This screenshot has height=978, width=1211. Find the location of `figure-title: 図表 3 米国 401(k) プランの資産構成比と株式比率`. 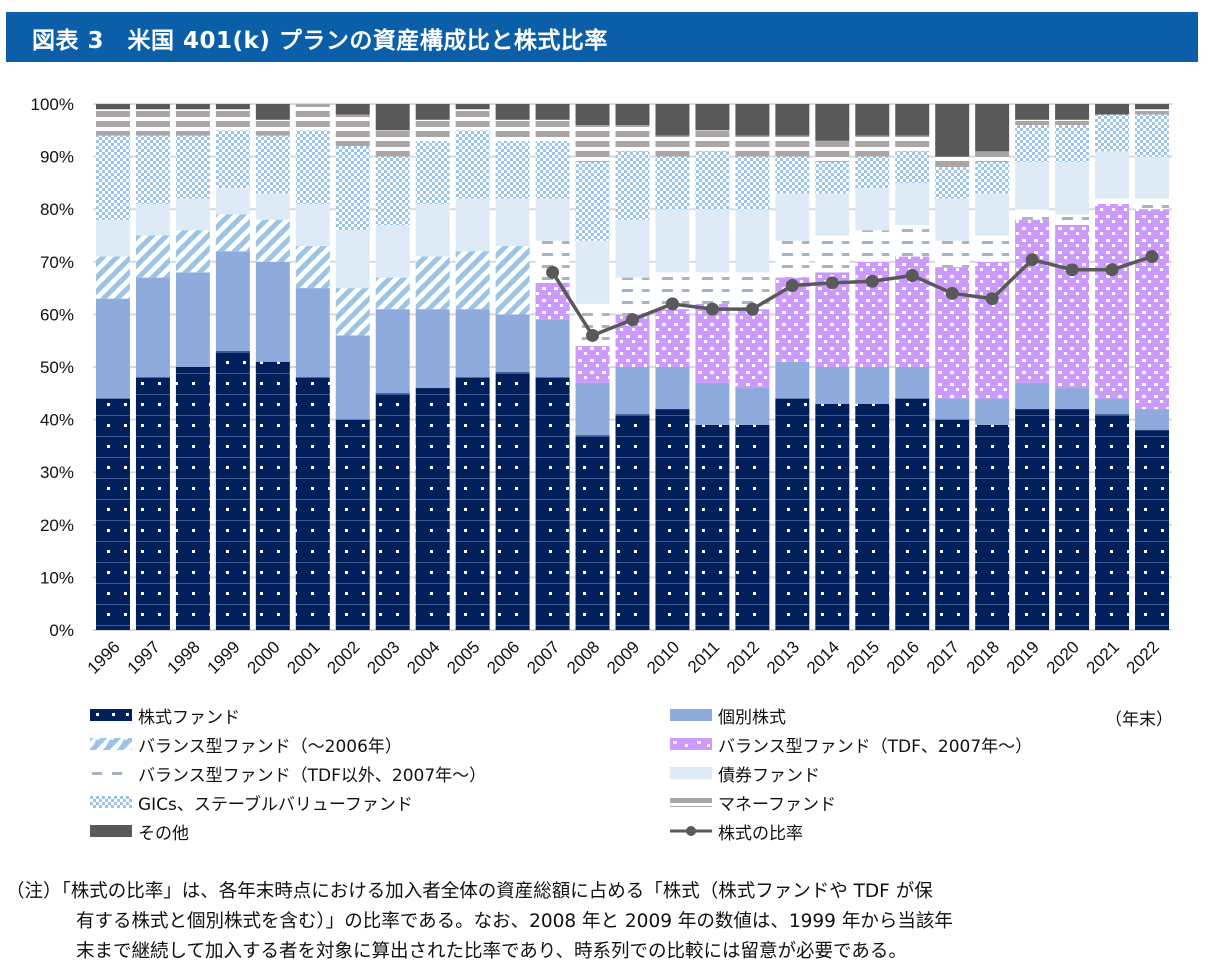

figure-title: 図表 3 米国 401(k) プランの資産構成比と株式比率 is located at coordinates (320, 41).